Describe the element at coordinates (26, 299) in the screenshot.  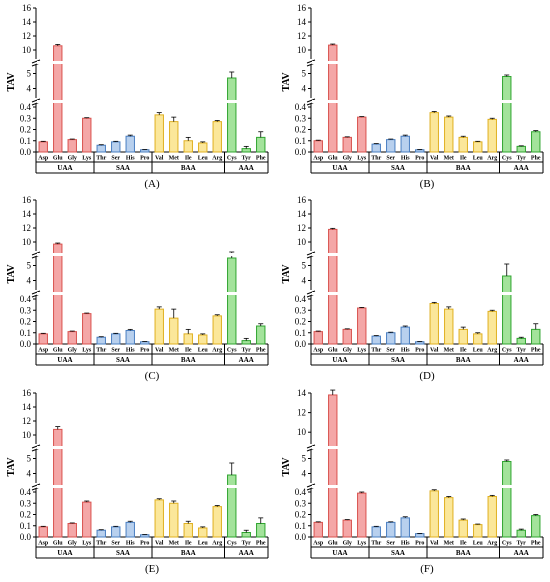
I see `y-tick-label: 0.4` at that location.